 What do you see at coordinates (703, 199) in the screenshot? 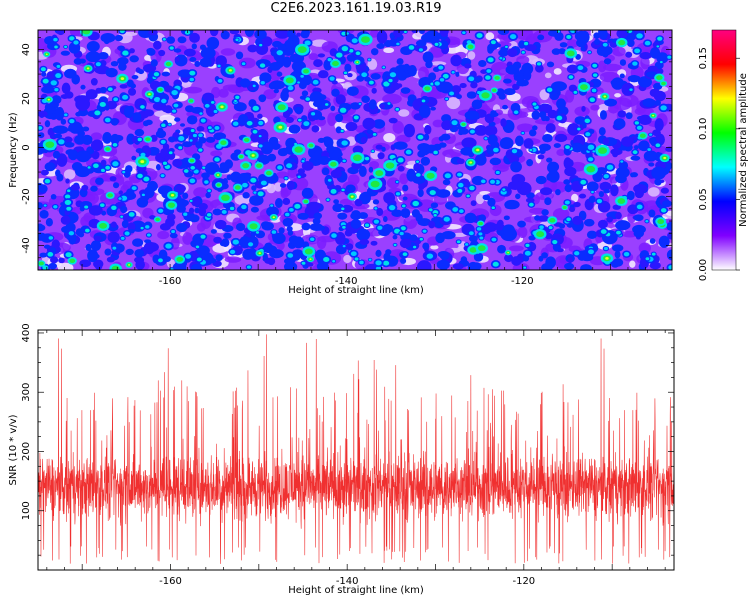
I see `colorbar-tick-label: 0.05` at bounding box center [703, 199].